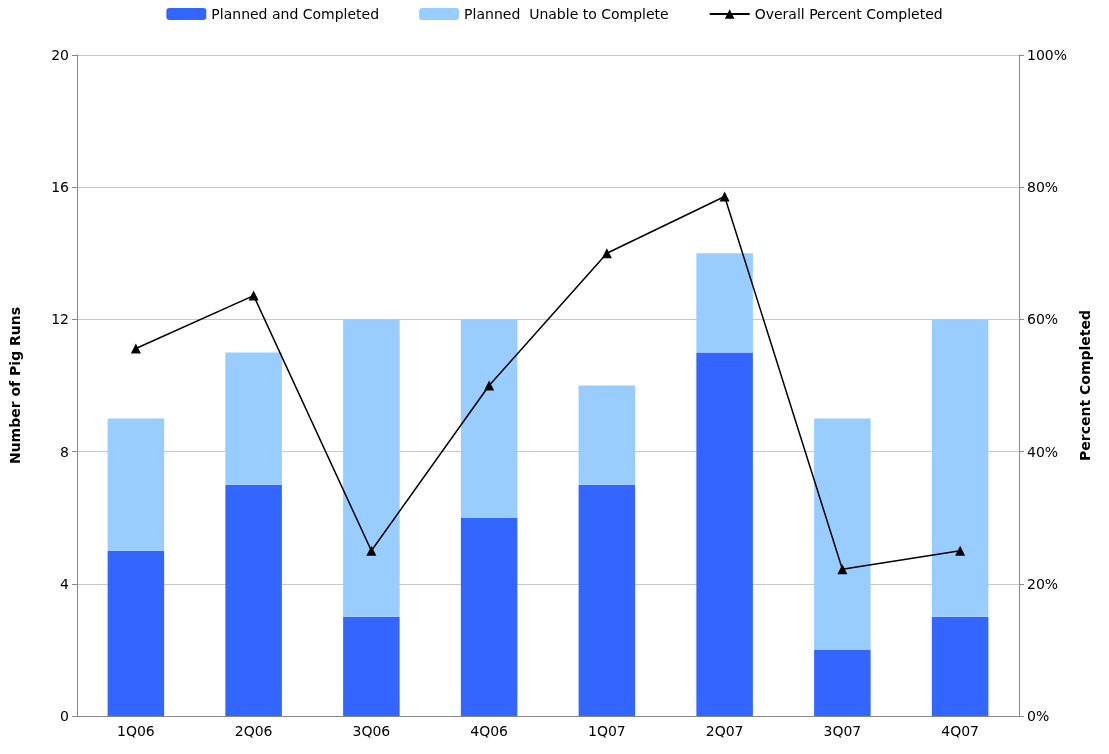 The height and width of the screenshot is (754, 1109). Describe the element at coordinates (842, 731) in the screenshot. I see `x-tick-label: 3Q07` at that location.